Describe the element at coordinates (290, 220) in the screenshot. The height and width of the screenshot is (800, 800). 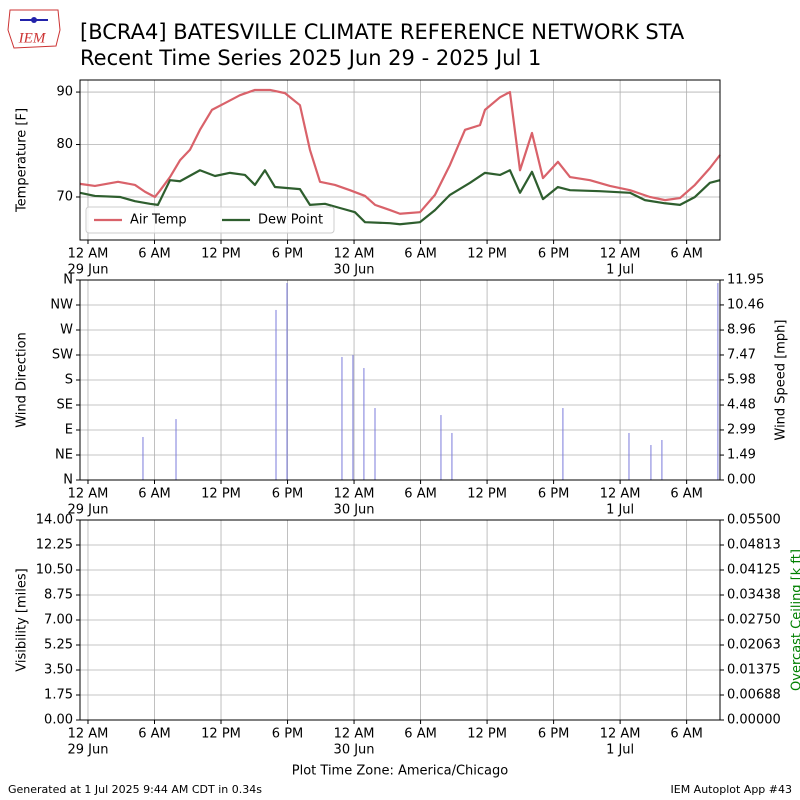
I see `legend-label: Dew Point` at that location.